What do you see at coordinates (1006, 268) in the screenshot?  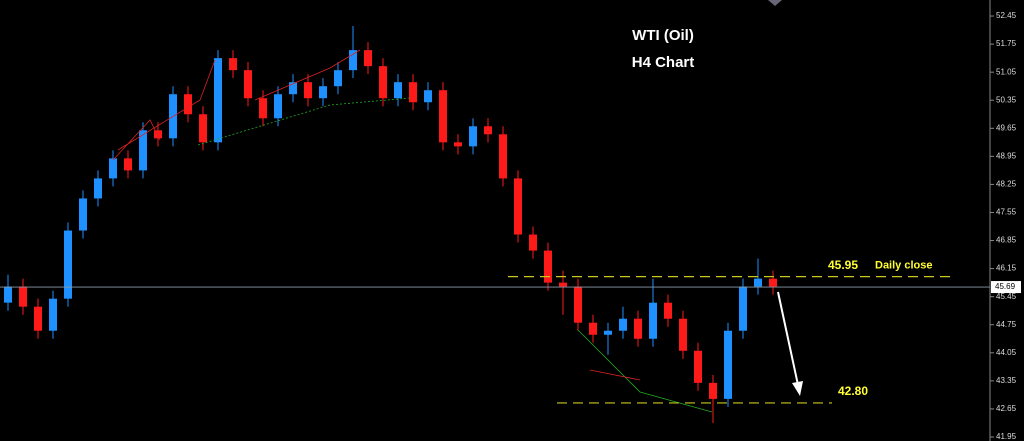 I see `y-tick-label: 46.15` at bounding box center [1006, 268].